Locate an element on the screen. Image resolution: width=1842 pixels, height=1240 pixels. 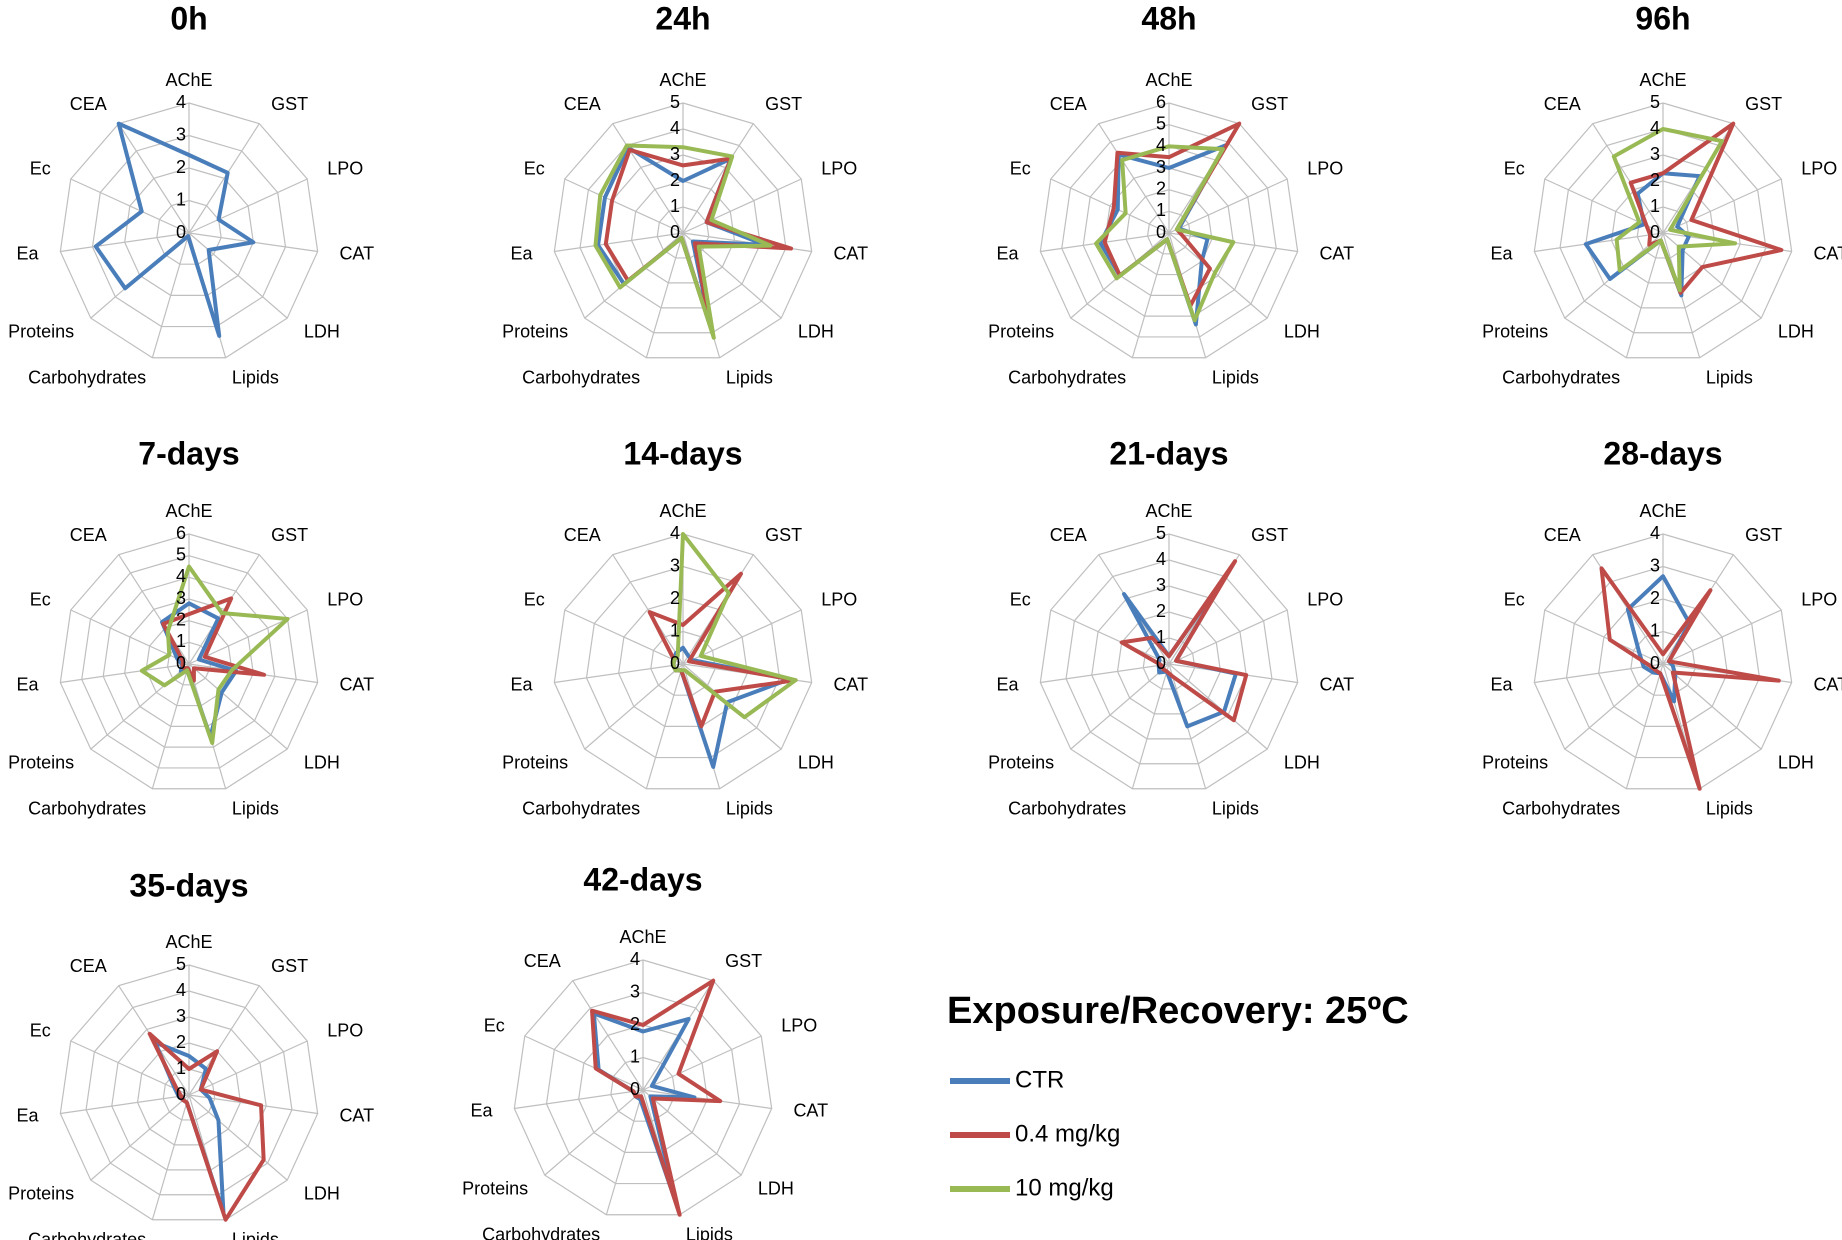
chart-title: 7-days is located at coordinates (188, 453).